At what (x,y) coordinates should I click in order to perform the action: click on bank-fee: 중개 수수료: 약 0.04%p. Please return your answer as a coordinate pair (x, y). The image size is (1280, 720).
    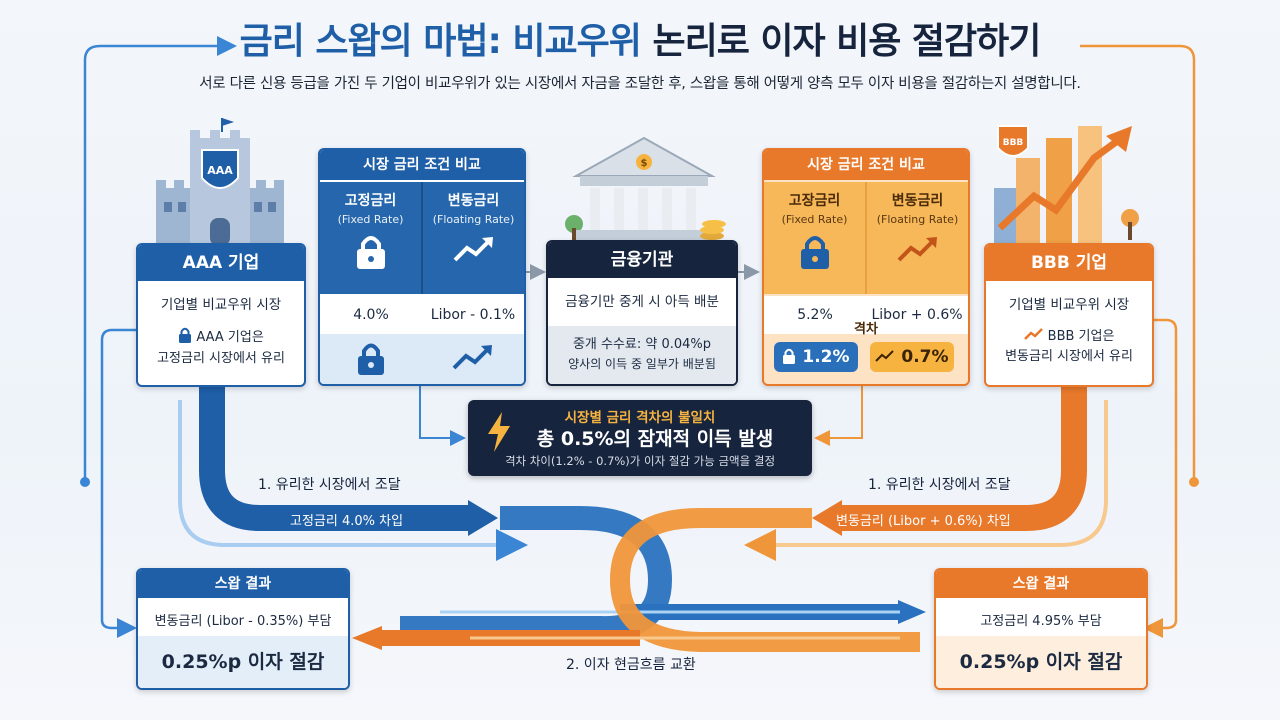
    Looking at the image, I should click on (642, 344).